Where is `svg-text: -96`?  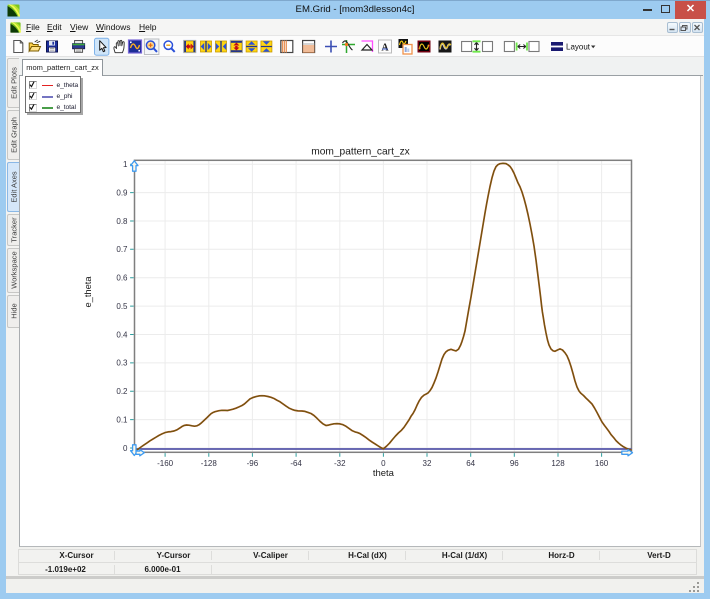
svg-text: -96 is located at coordinates (253, 463).